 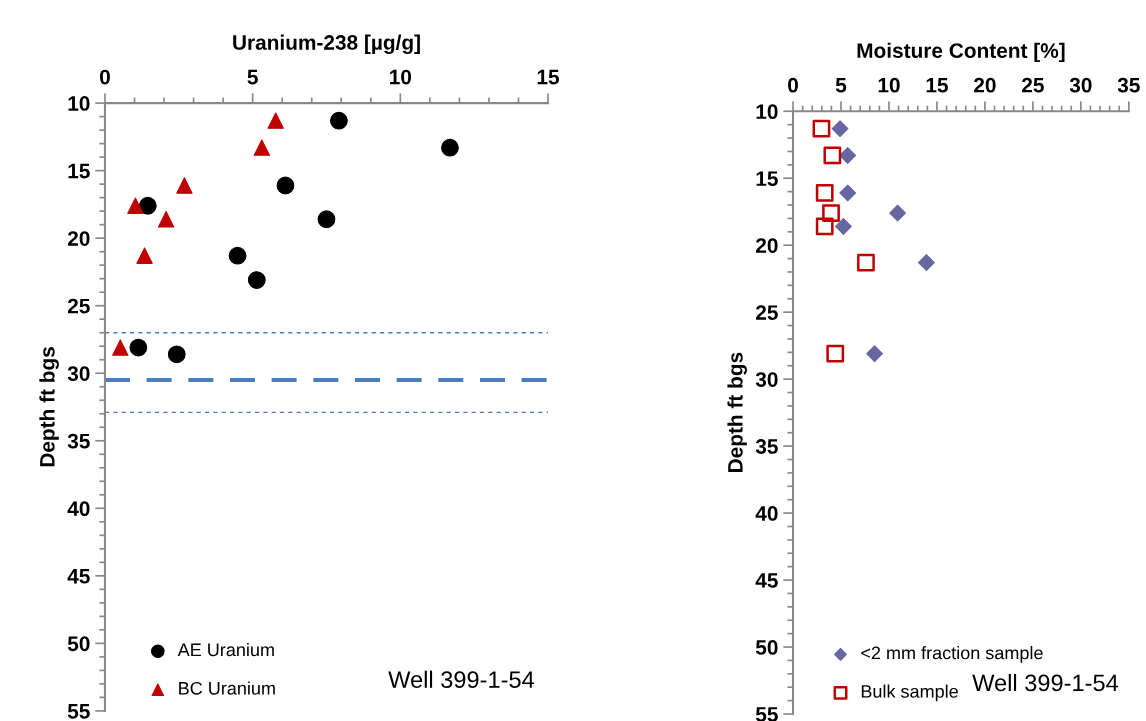 What do you see at coordinates (909, 693) in the screenshot?
I see `legend-label: Bulk sample` at bounding box center [909, 693].